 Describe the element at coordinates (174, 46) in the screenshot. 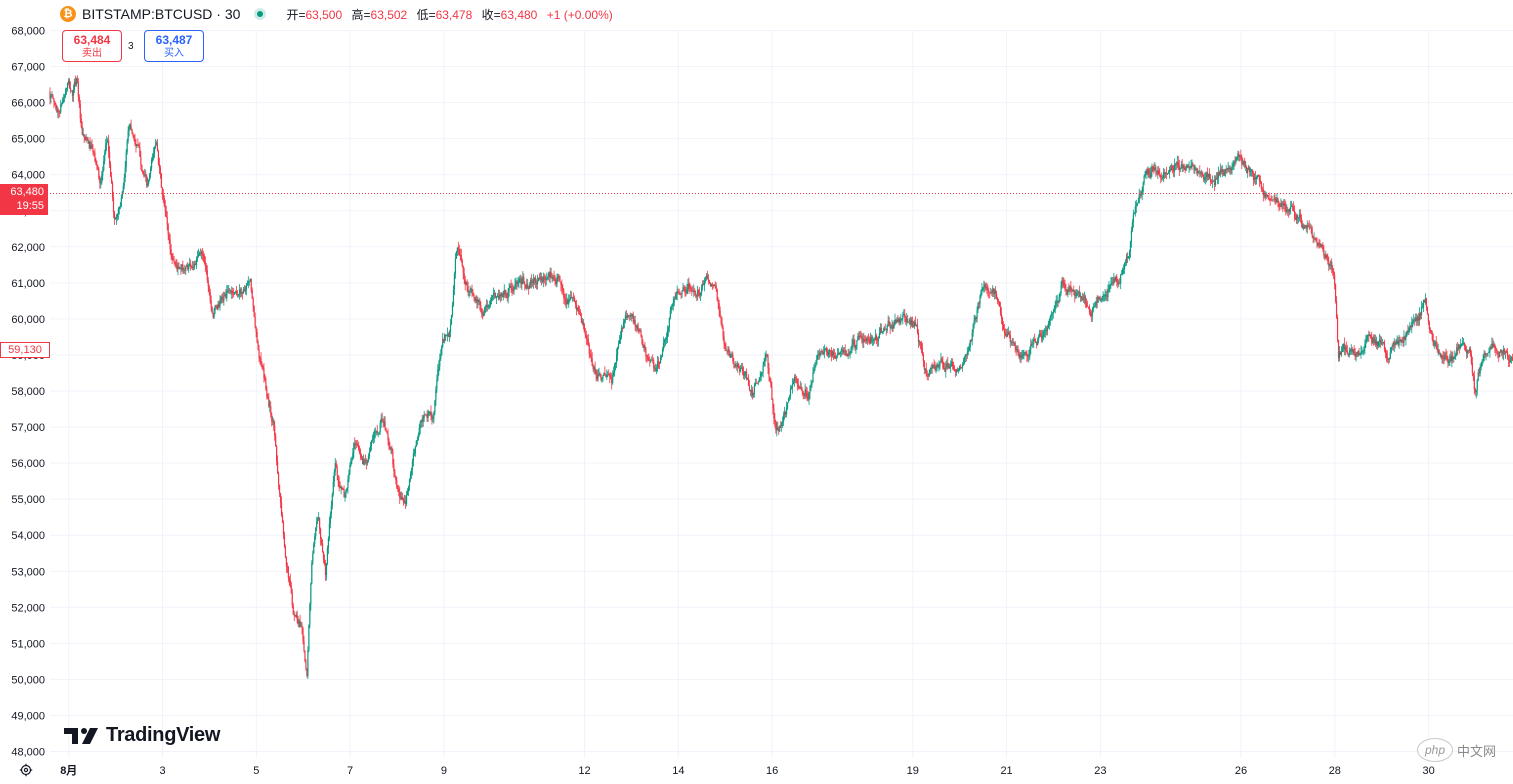

I see `buy-button: 63,487 买入` at that location.